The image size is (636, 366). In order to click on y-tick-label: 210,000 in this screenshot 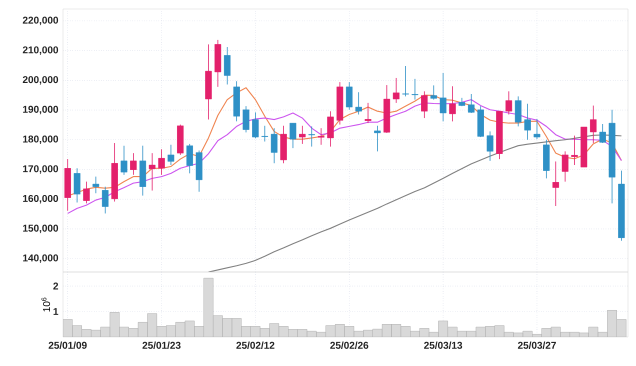, I will do `click(40, 50)`.